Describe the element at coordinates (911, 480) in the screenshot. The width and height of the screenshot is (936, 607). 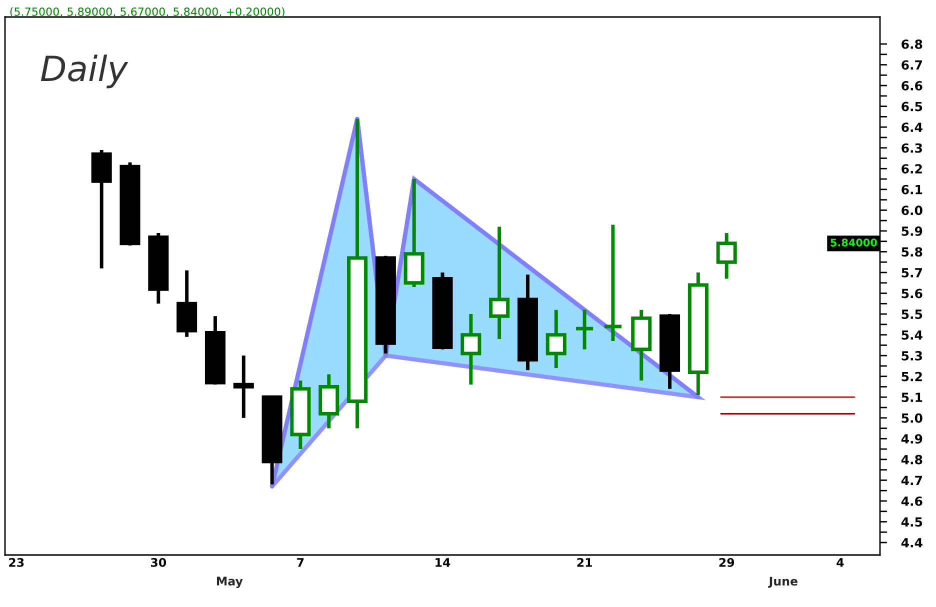
I see `y-tick-label: 4.7` at that location.